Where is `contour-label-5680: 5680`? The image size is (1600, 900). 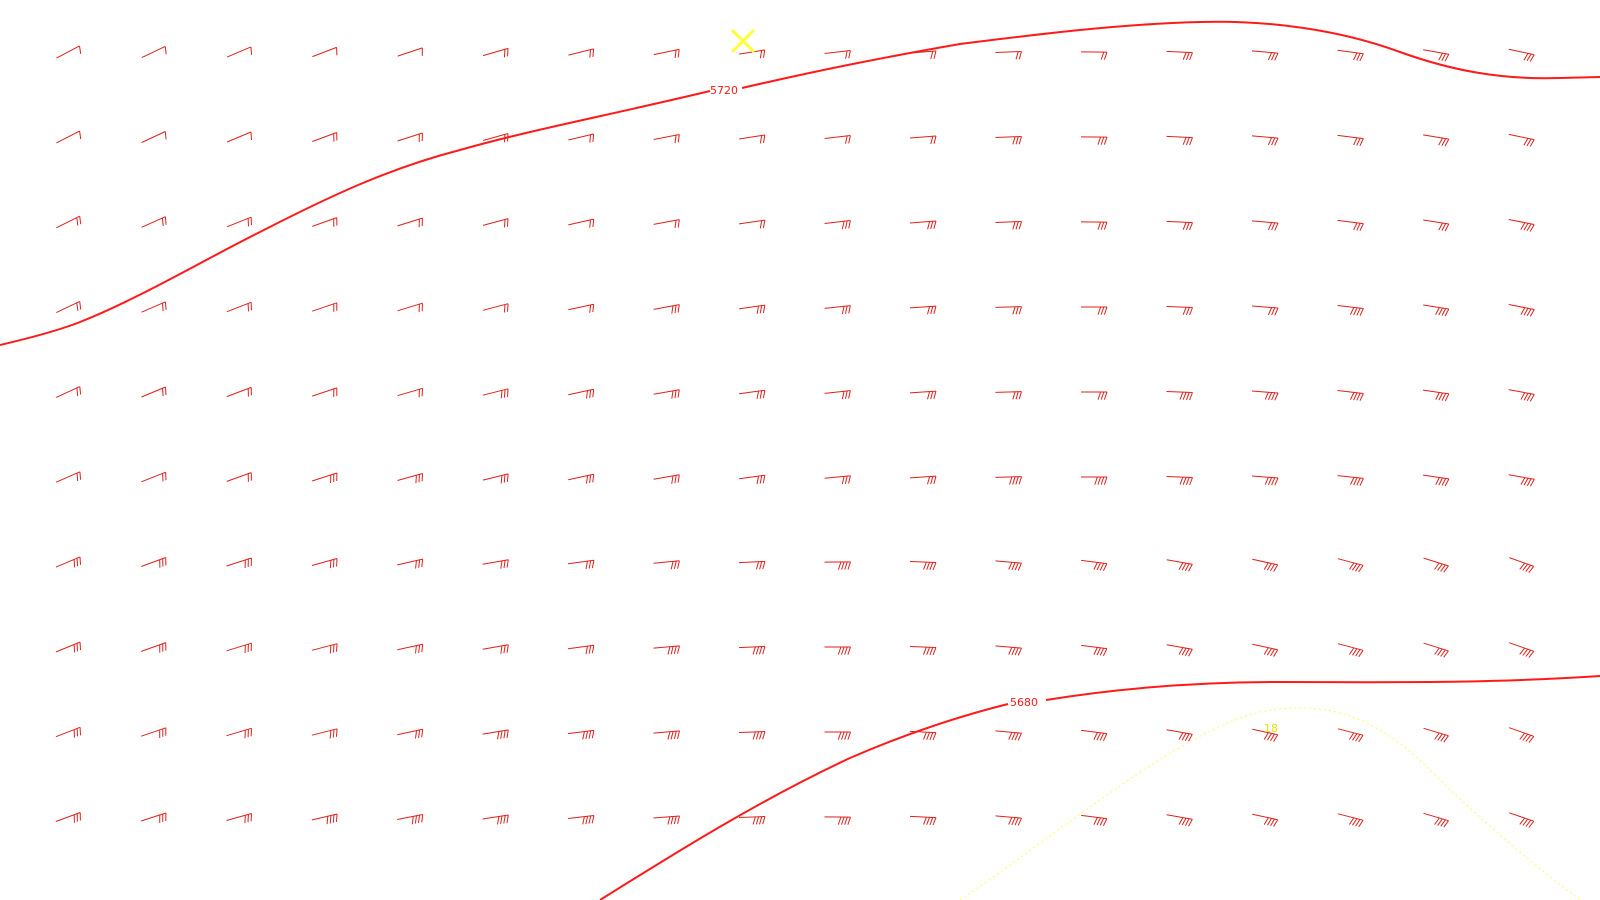
contour-label-5680: 5680 is located at coordinates (1024, 702).